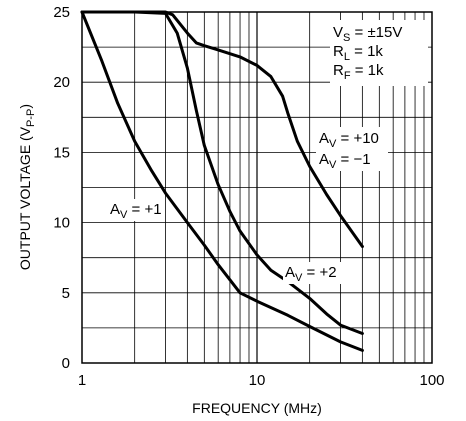  I want to click on conditions-background, so click(379, 53).